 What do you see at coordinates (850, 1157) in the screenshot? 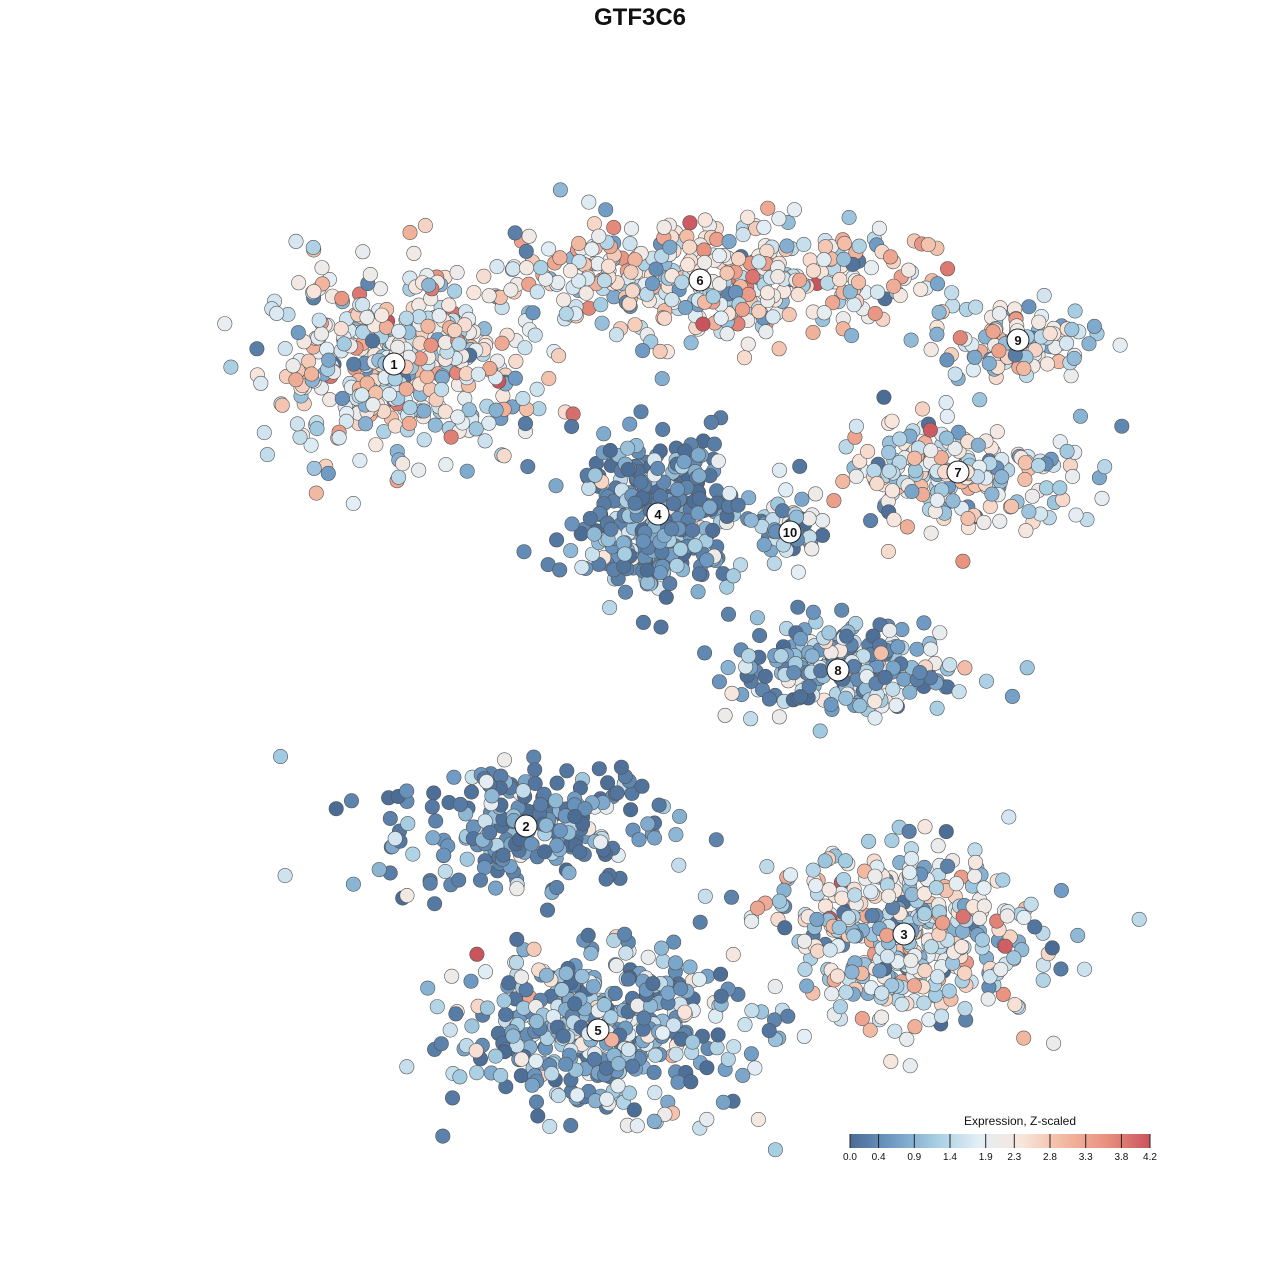
I see `colorbar-tick-label: 0.0` at bounding box center [850, 1157].